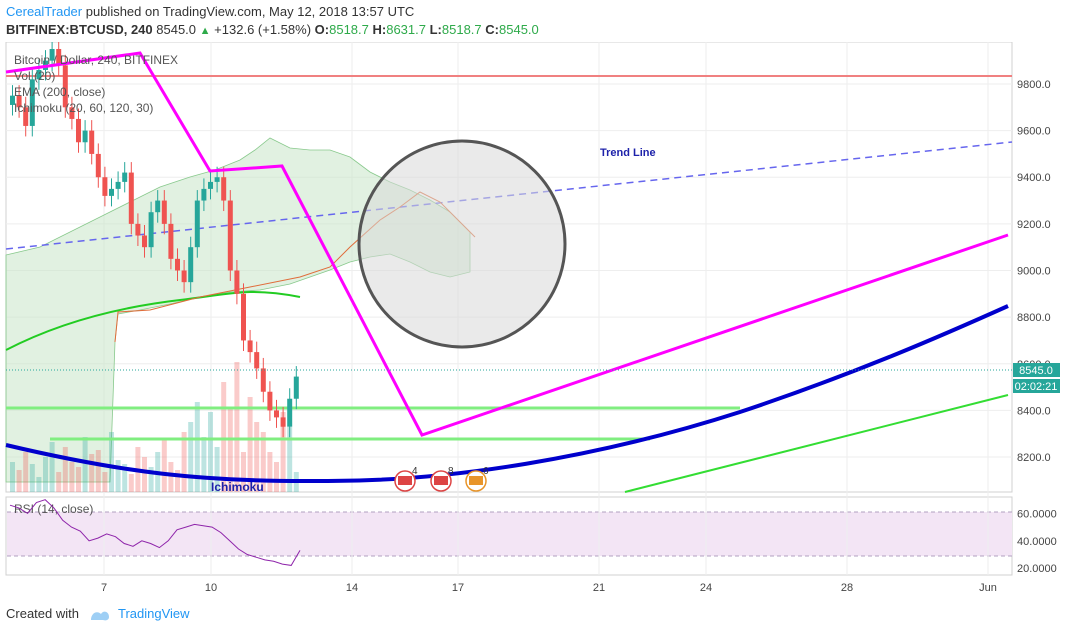 The height and width of the screenshot is (633, 1068). Describe the element at coordinates (154, 613) in the screenshot. I see `tradingview-link: TradingView` at that location.